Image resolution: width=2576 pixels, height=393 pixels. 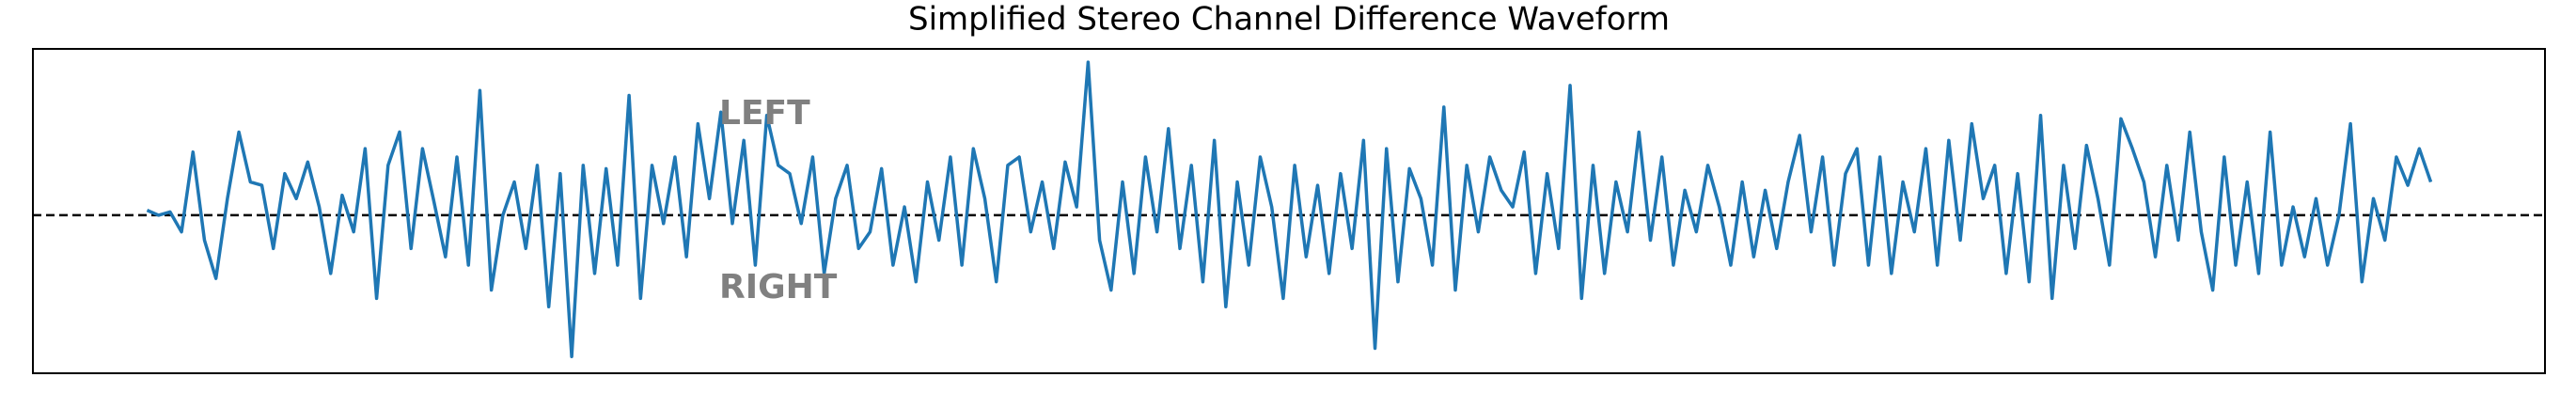 What do you see at coordinates (779, 287) in the screenshot?
I see `annotation: RIGHT` at bounding box center [779, 287].